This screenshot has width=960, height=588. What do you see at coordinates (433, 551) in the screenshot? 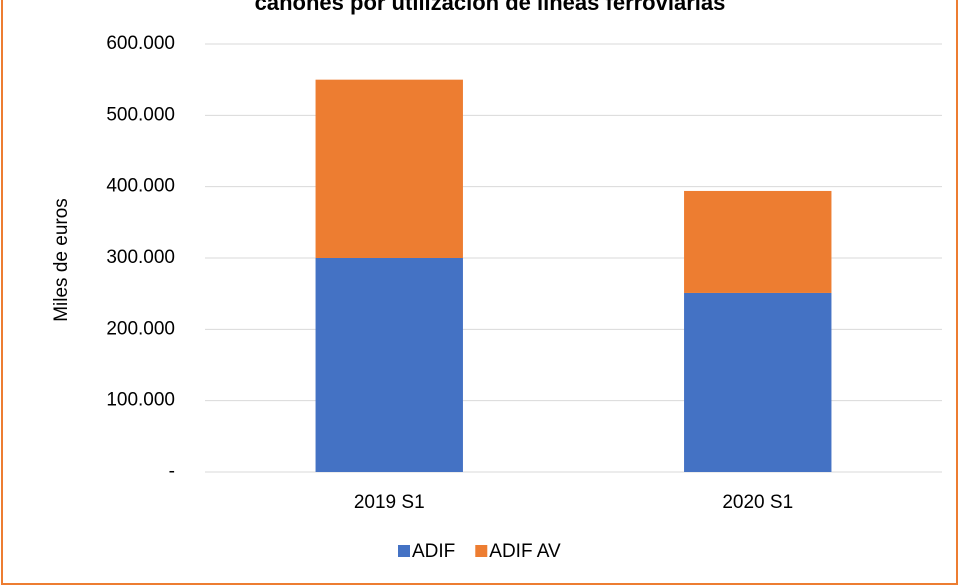
I see `legend-label: ADIF` at bounding box center [433, 551].